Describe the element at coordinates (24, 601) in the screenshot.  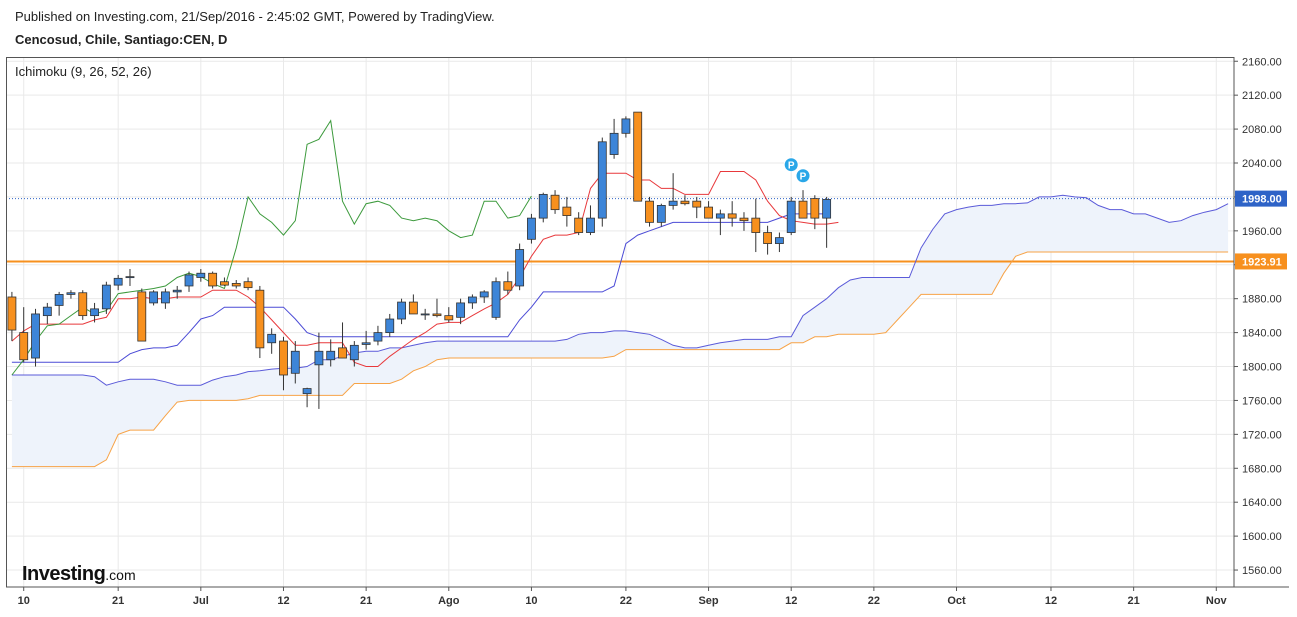
I see `x-tick-label: 10` at that location.